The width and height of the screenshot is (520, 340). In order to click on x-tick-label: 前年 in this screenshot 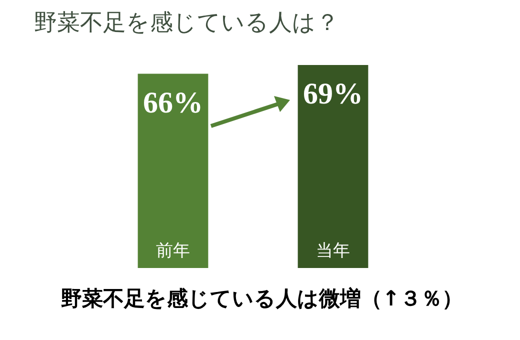, I will do `click(173, 250)`.